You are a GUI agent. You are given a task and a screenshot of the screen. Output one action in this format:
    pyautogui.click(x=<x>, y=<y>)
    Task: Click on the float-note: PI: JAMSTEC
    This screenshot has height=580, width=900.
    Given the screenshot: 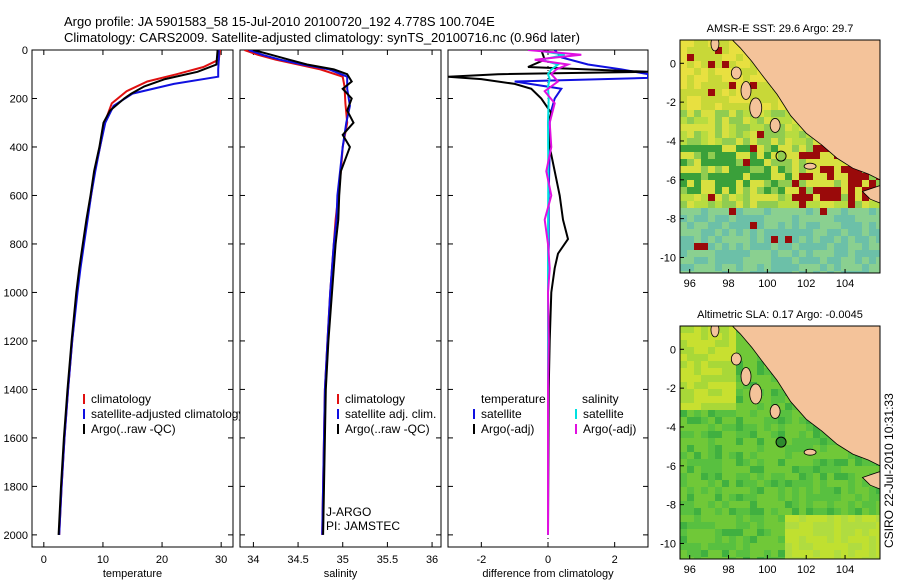 What is the action you would take?
    pyautogui.click(x=363, y=526)
    